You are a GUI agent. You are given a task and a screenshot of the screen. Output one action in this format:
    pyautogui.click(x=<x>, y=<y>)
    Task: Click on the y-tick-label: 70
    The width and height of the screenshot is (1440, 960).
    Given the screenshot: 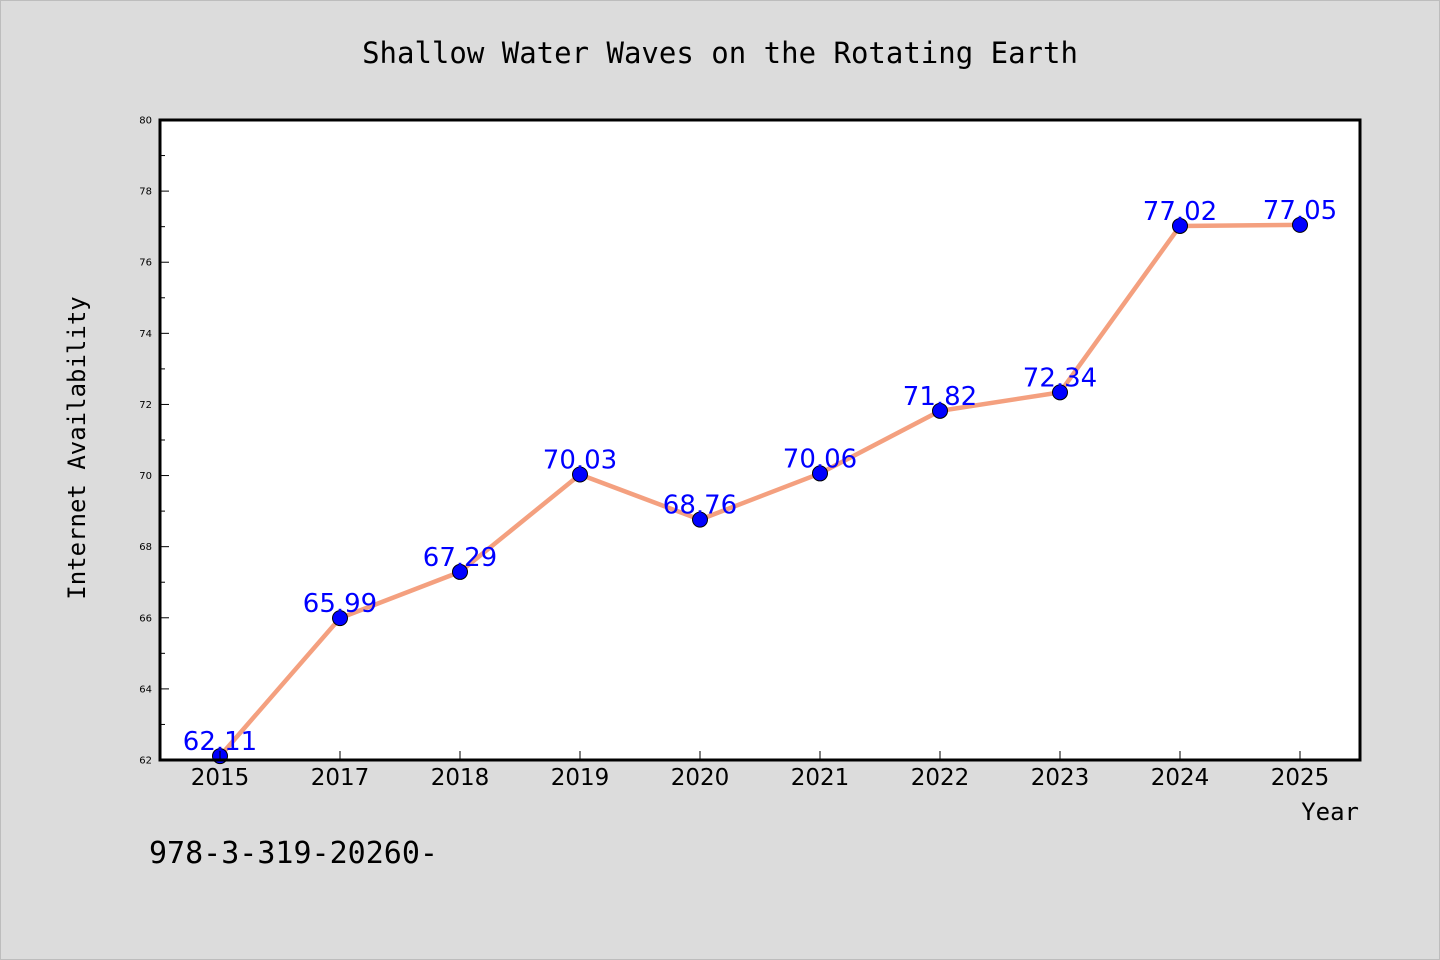 What is the action you would take?
    pyautogui.click(x=145, y=476)
    